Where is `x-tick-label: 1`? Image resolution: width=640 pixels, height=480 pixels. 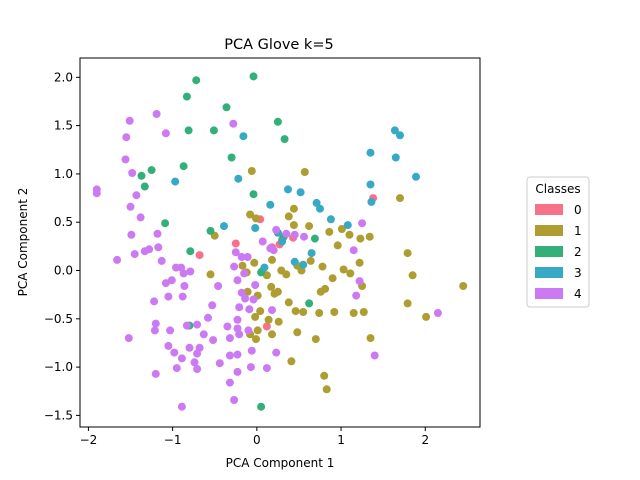
x-tick-label: 1 is located at coordinates (341, 440).